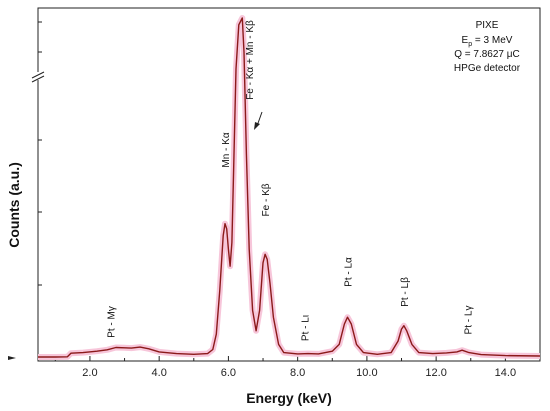 Image resolution: width=550 pixels, height=411 pixels. What do you see at coordinates (14, 205) in the screenshot?
I see `y-axis-label: Counts (a.u.)` at bounding box center [14, 205].